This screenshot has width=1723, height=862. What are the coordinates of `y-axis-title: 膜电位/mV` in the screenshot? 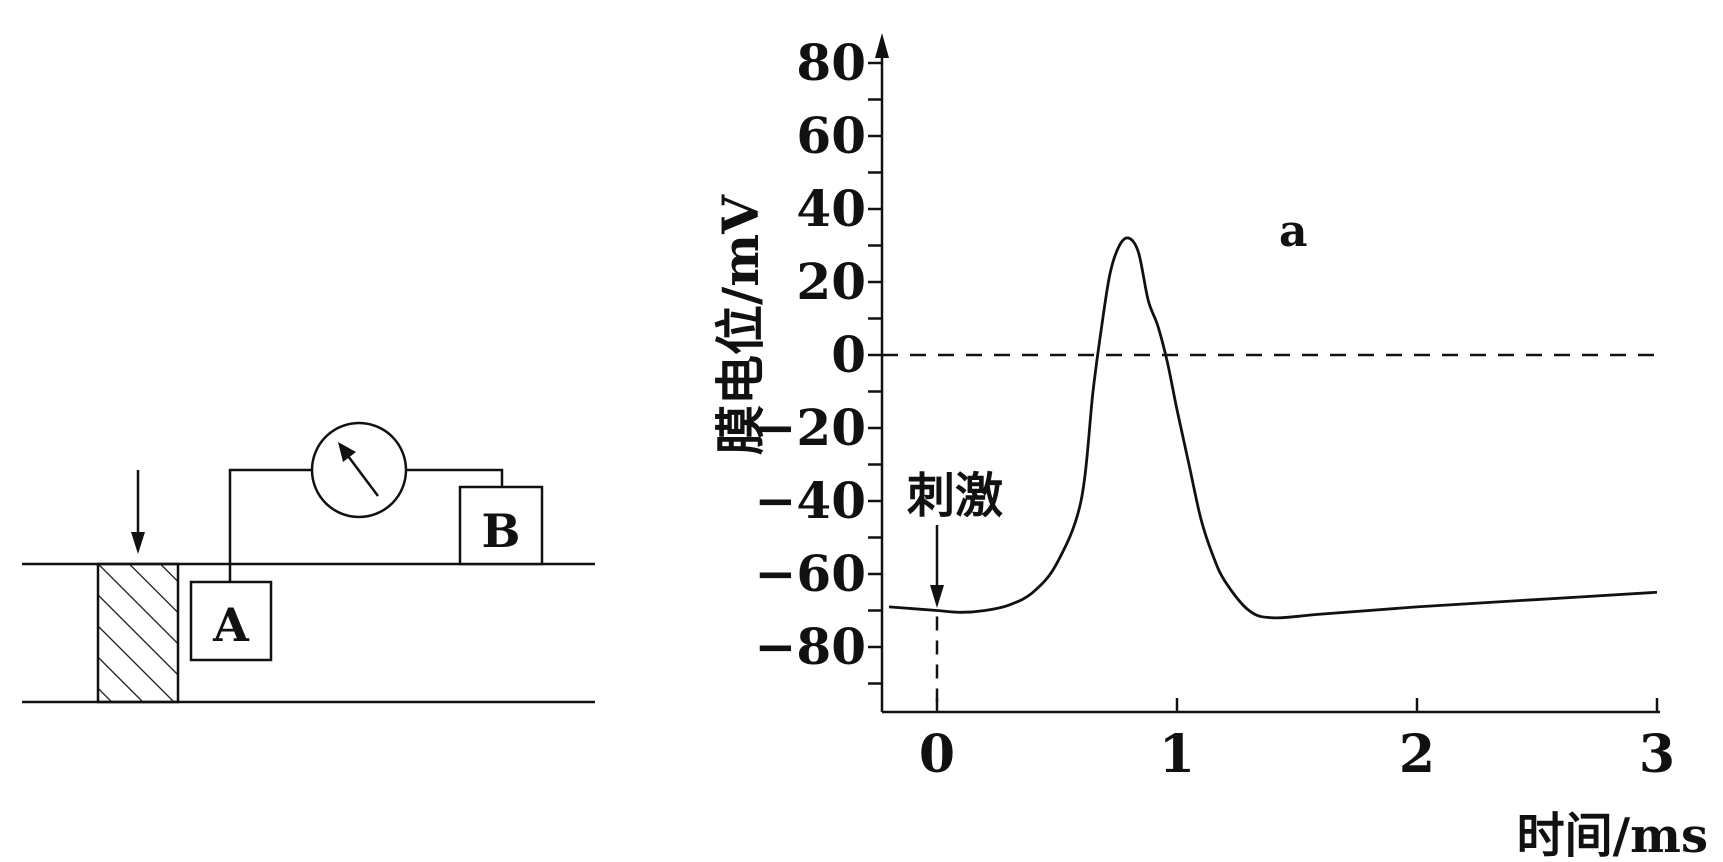 It's located at (740, 324).